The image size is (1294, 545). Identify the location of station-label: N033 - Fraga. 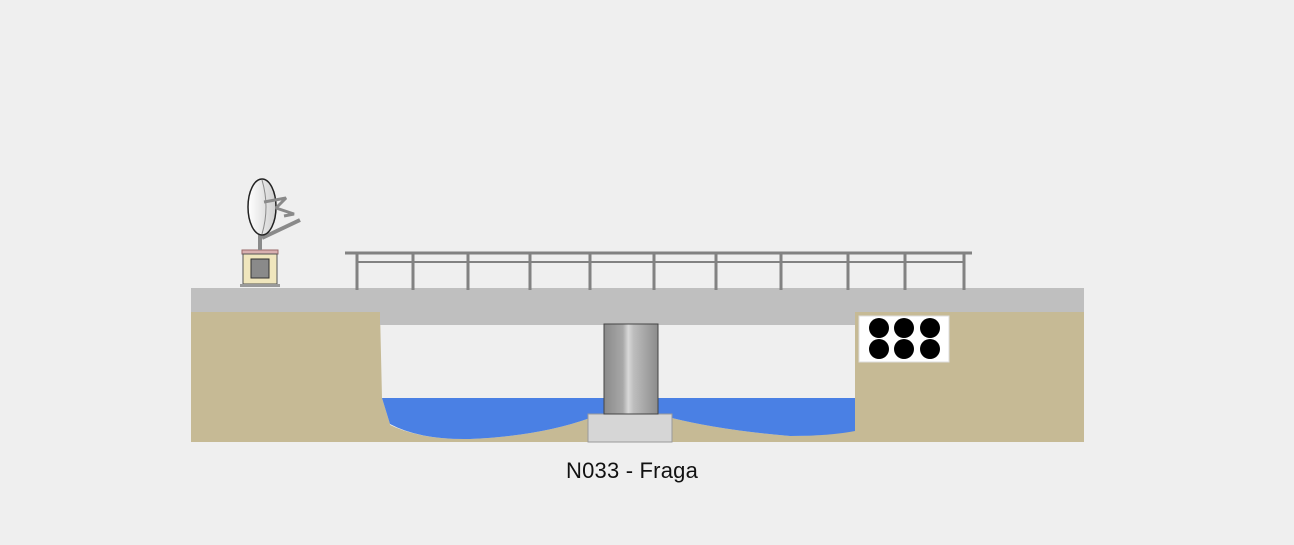
(631, 470).